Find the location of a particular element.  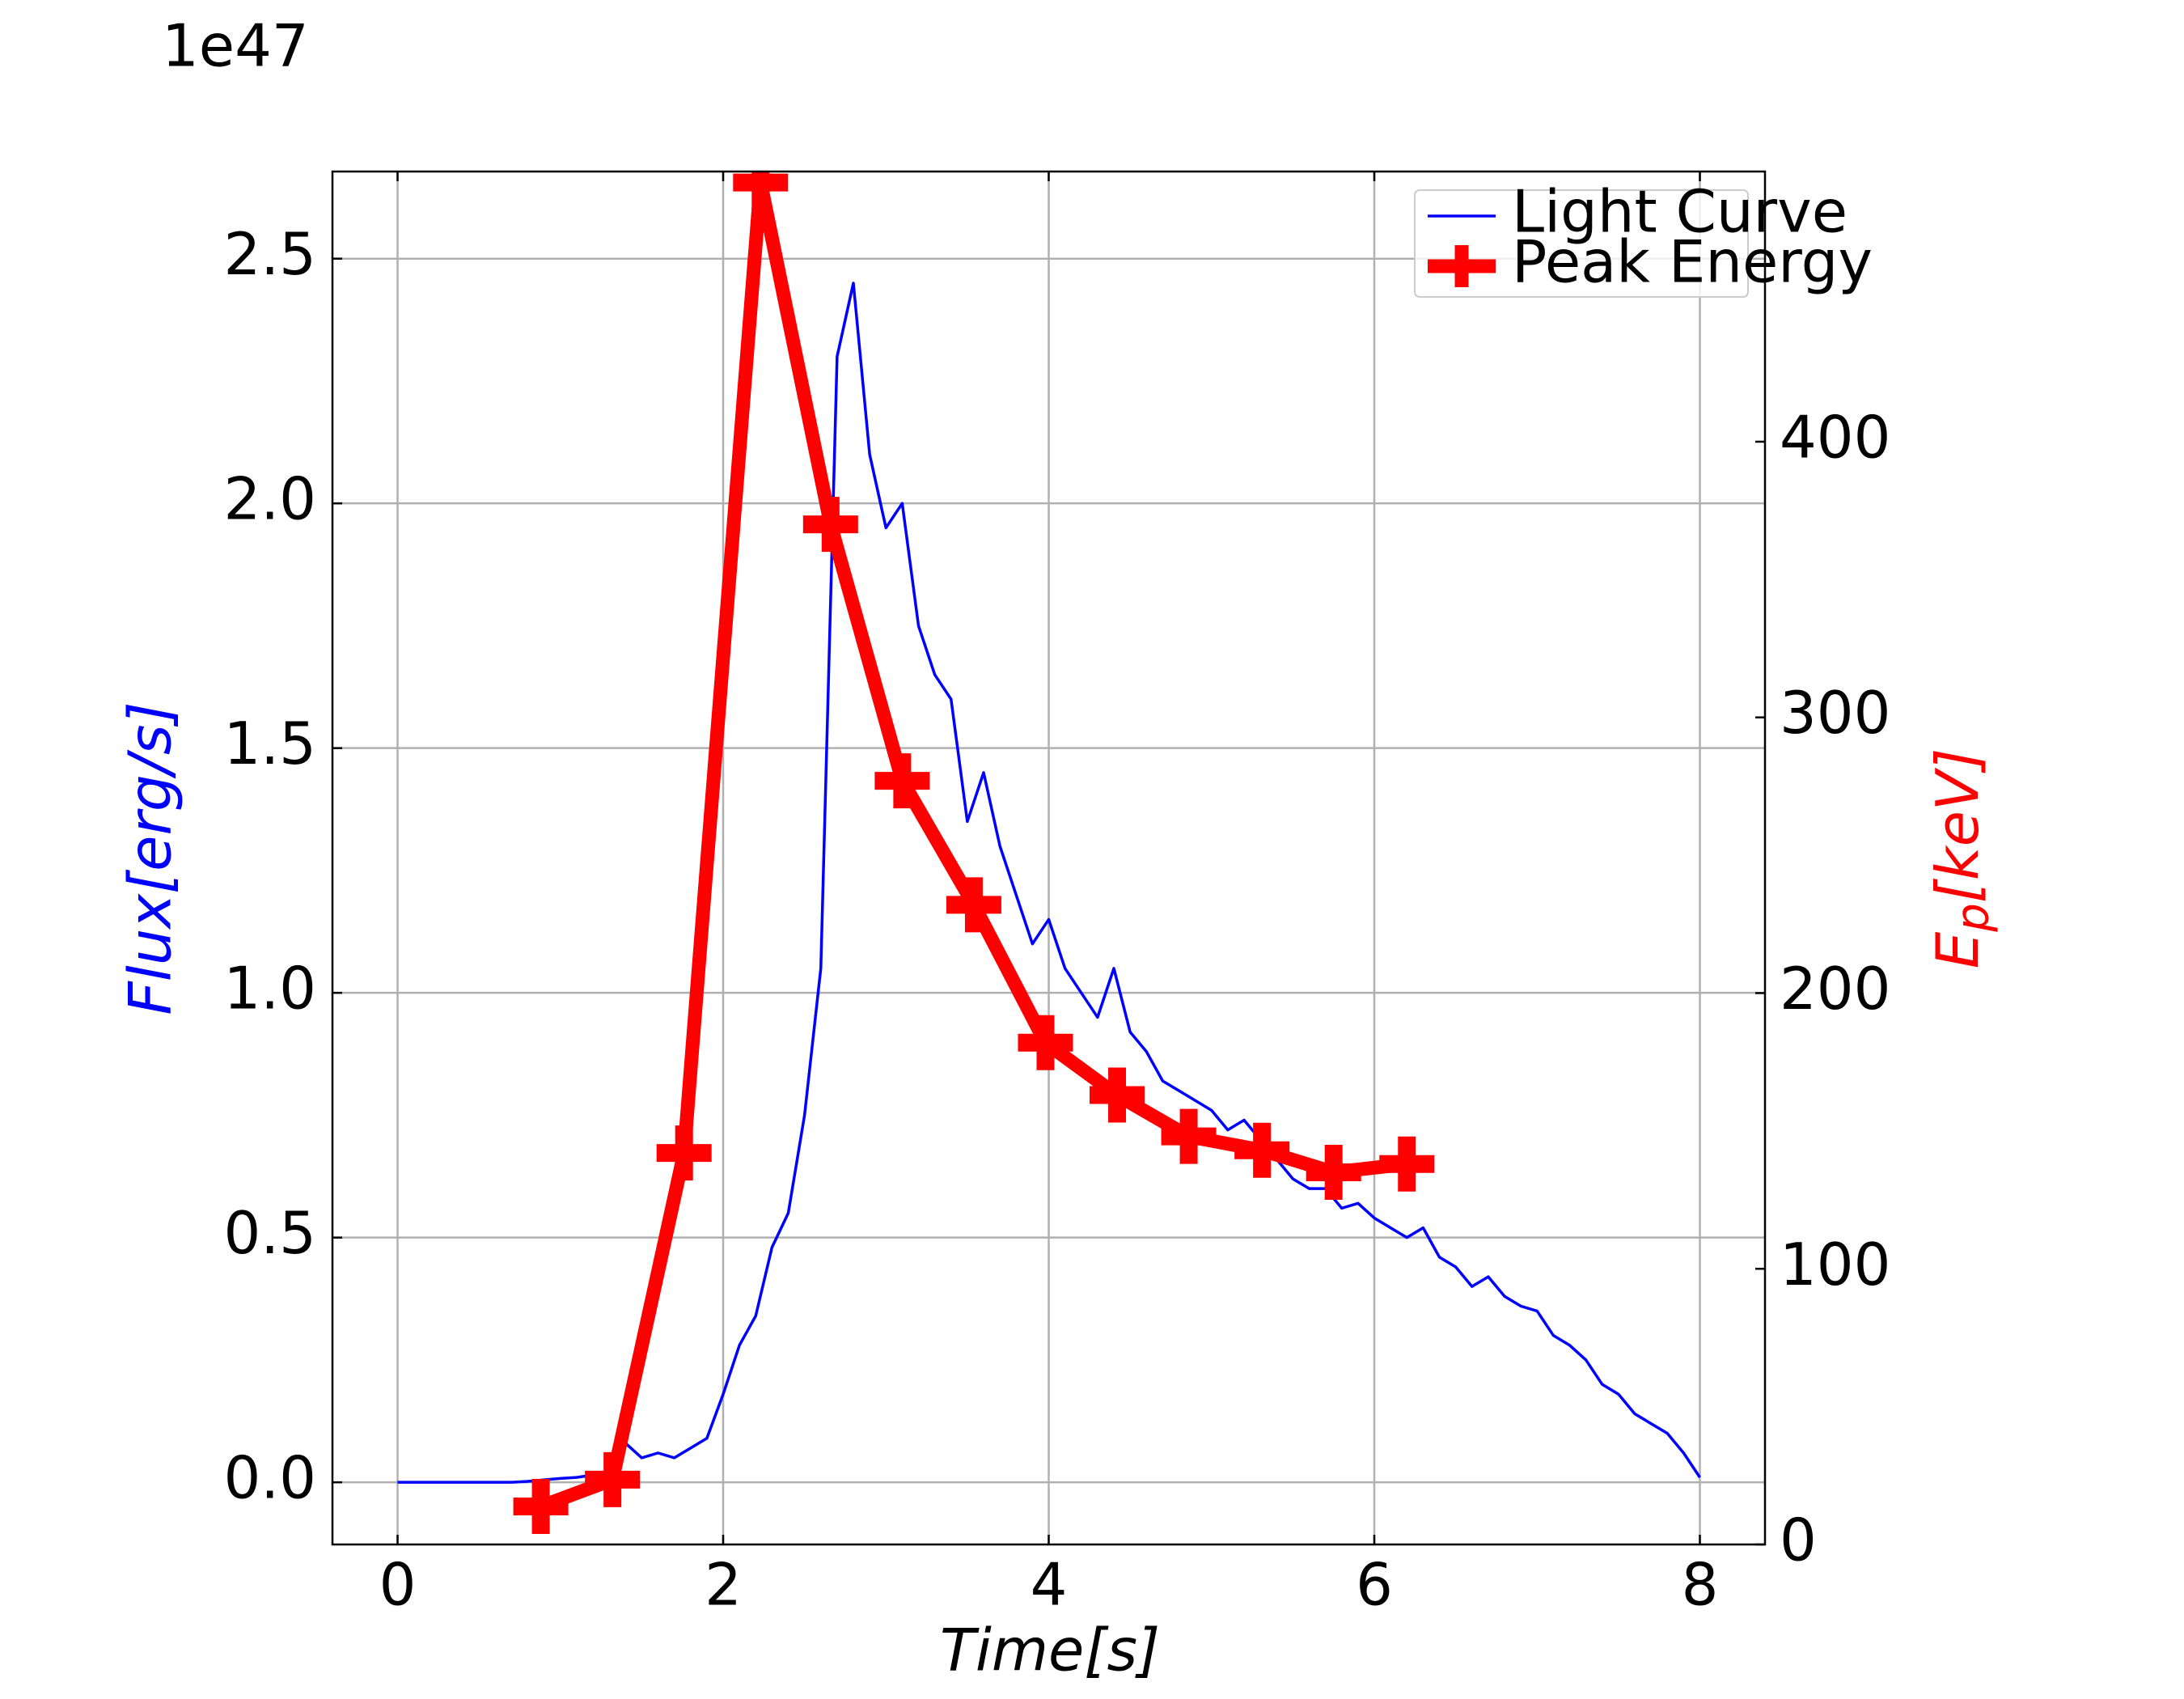

y2-label-sub: p is located at coordinates (1974, 918).